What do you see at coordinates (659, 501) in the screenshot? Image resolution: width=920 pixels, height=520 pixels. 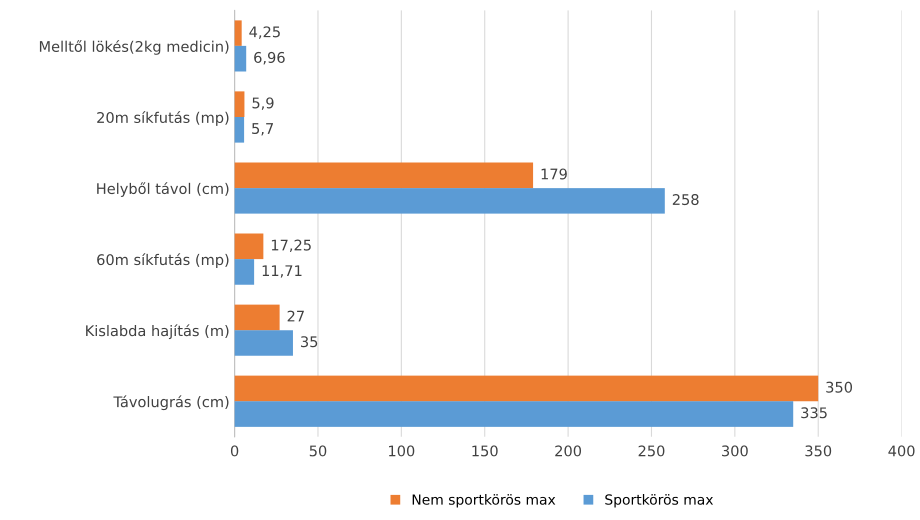 I see `legend-label: Sportkörös max` at bounding box center [659, 501].